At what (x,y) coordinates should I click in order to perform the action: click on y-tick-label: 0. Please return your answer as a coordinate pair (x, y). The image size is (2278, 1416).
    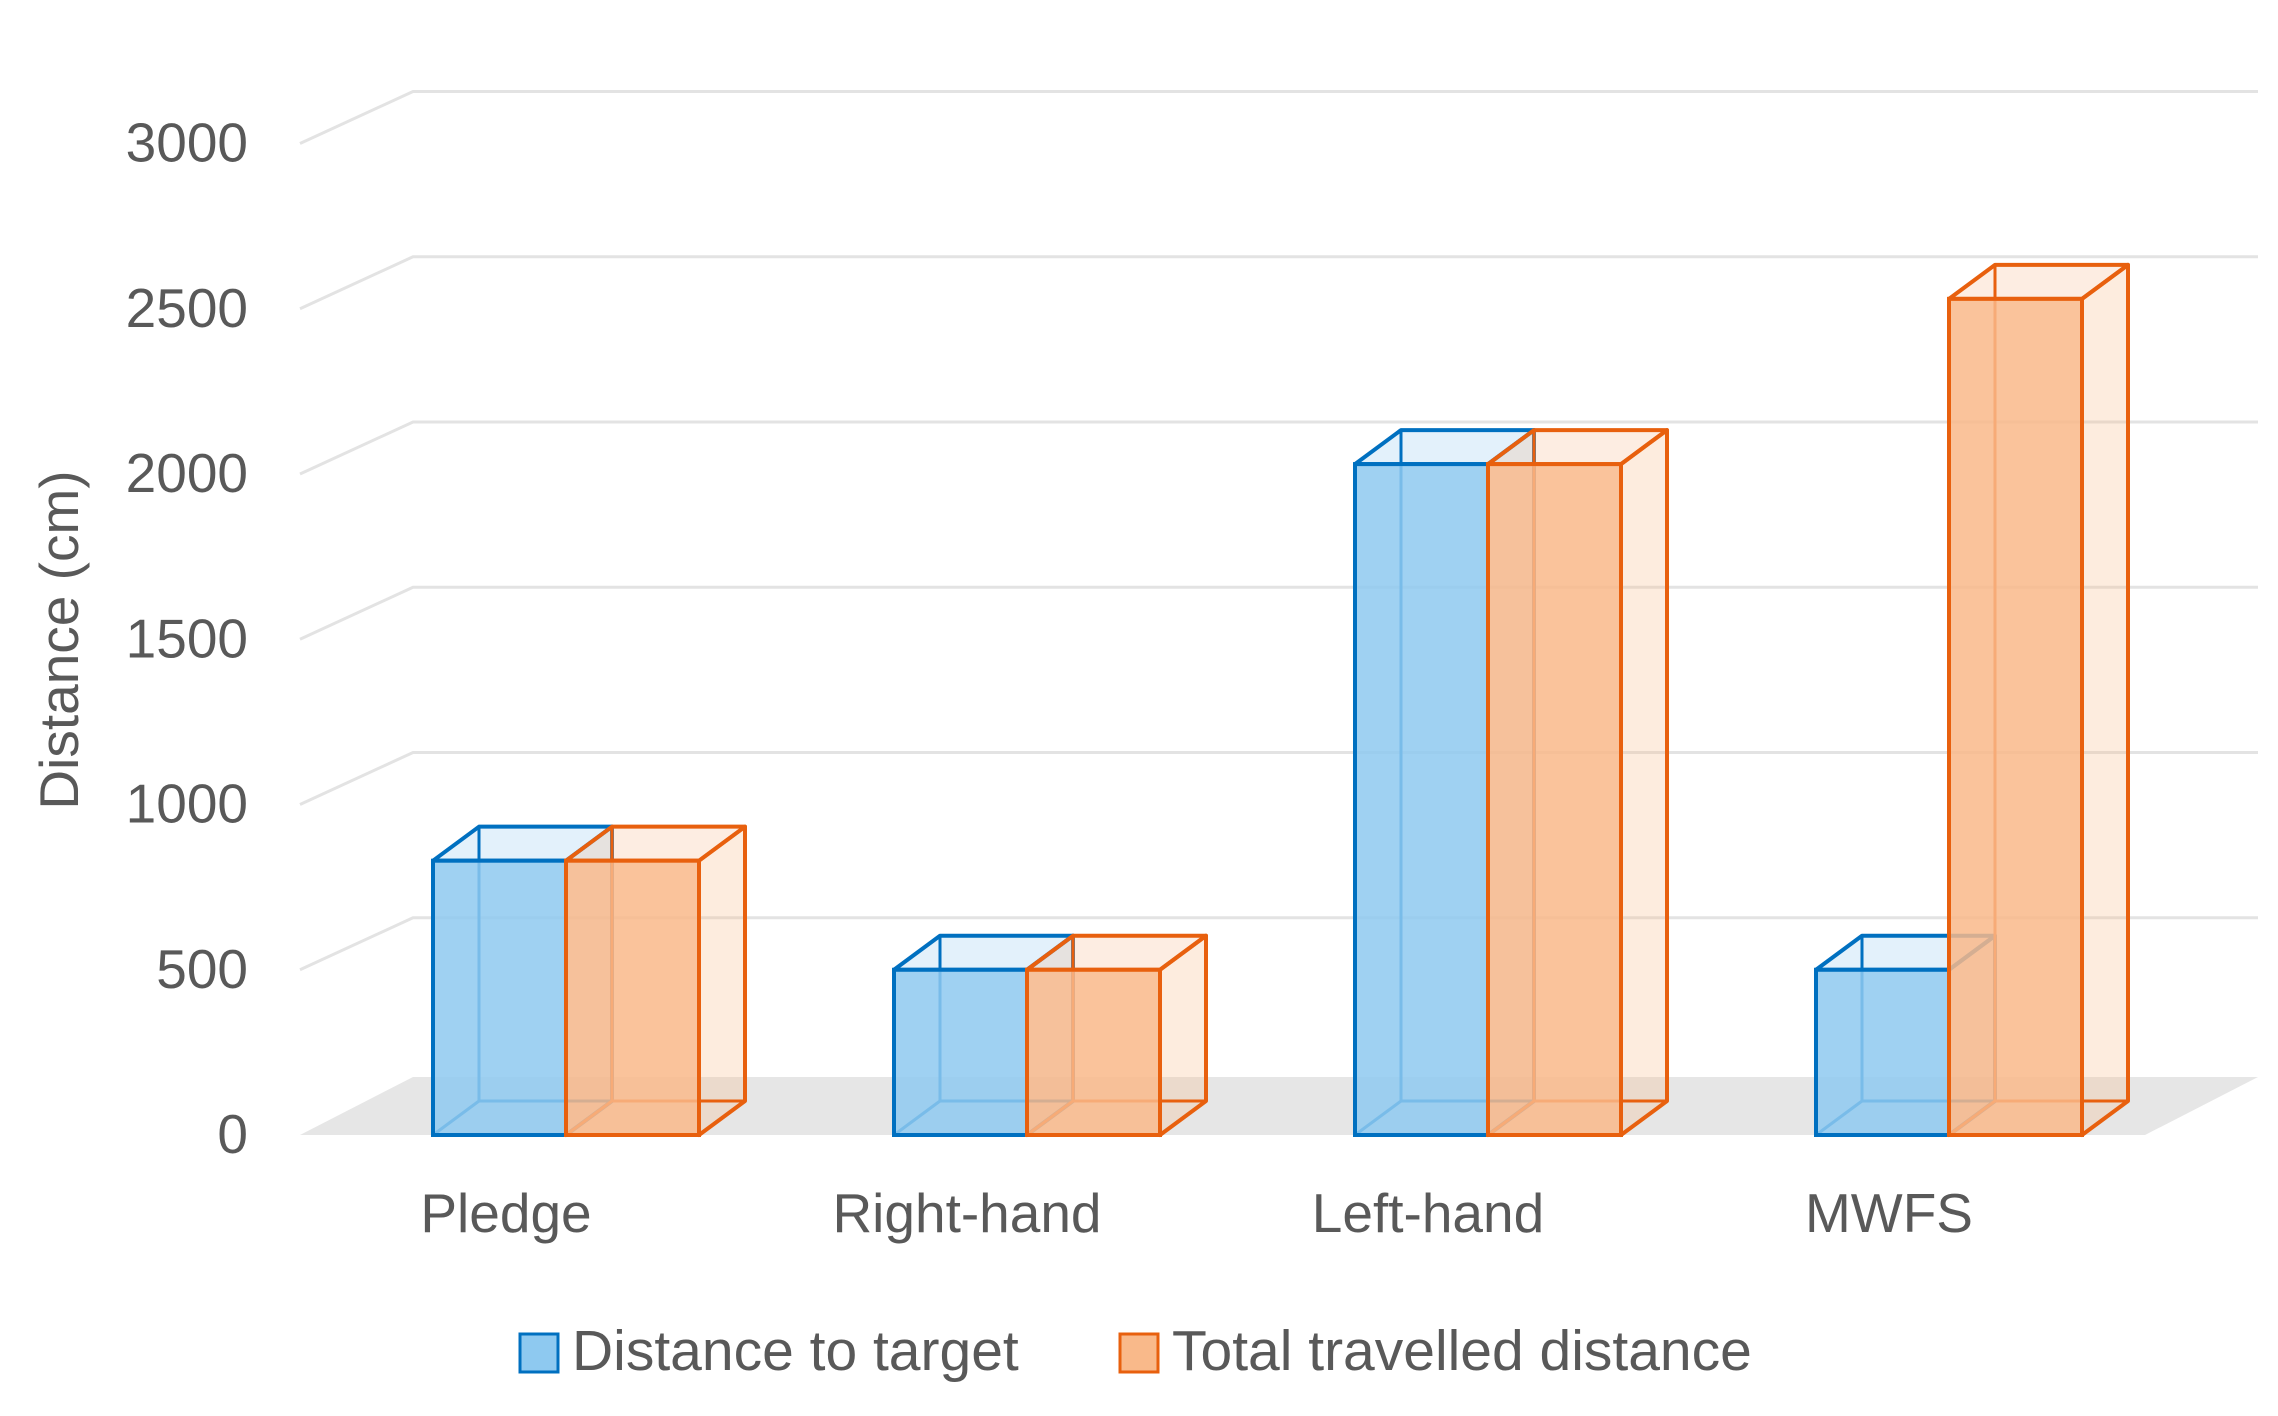
    Looking at the image, I should click on (232, 1134).